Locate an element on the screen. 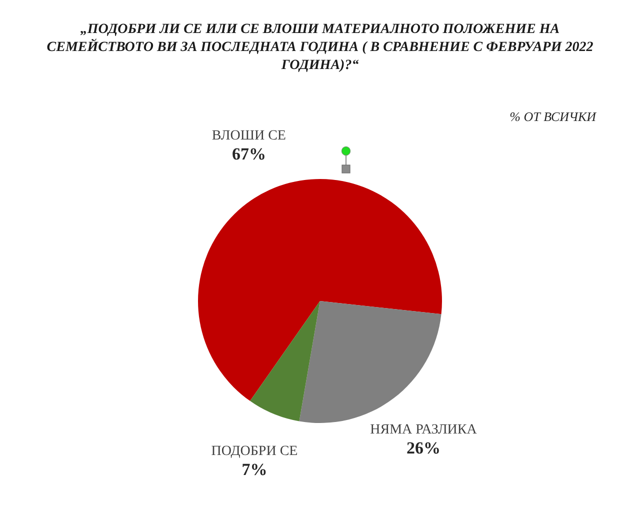 This screenshot has height=517, width=640. slice-label: ПОДОБРИ СЕ is located at coordinates (254, 452).